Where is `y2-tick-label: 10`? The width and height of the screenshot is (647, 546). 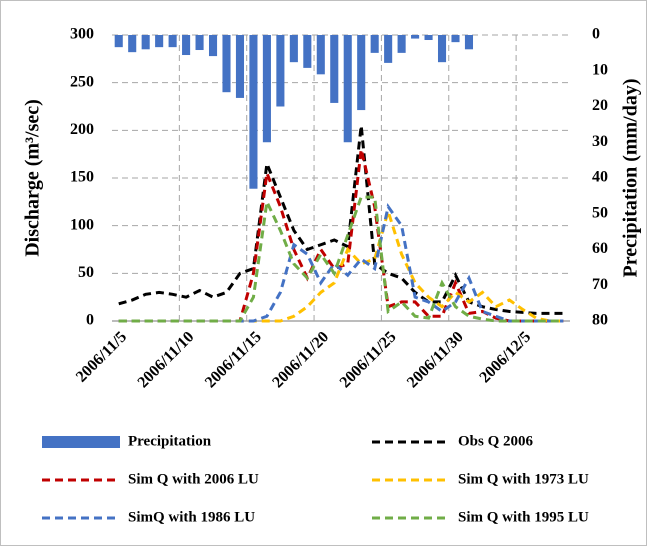 y2-tick-label: 10 is located at coordinates (600, 69).